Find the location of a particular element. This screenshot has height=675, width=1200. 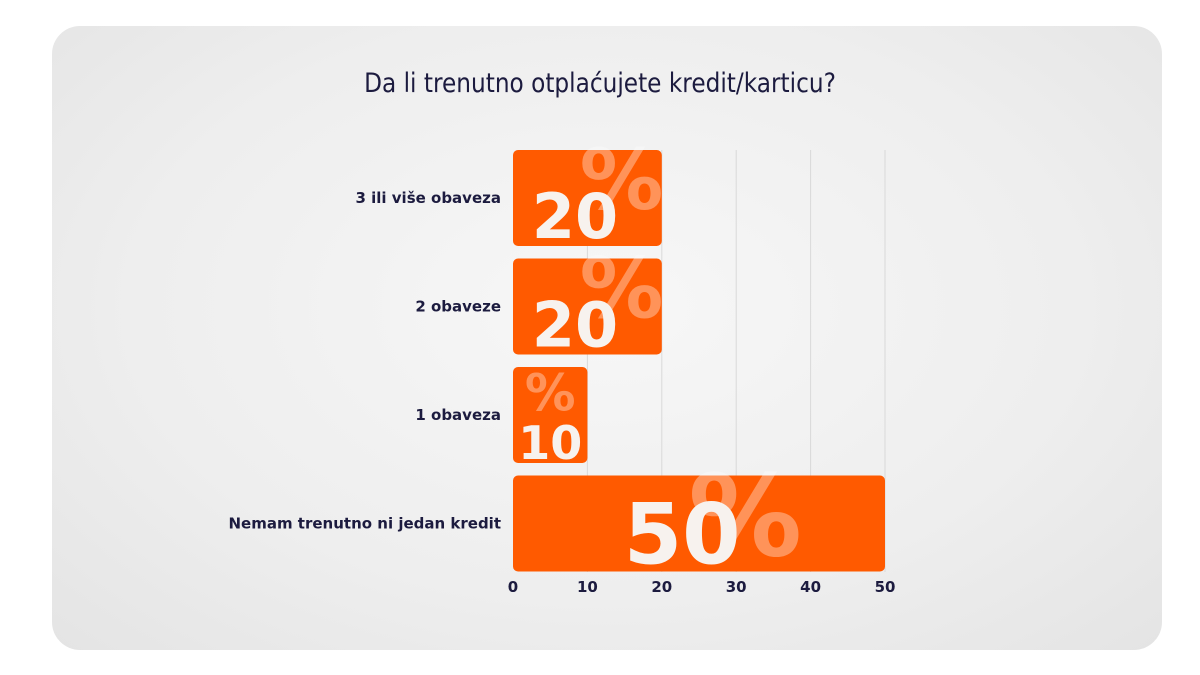

category-label: 2 obaveze is located at coordinates (458, 307).